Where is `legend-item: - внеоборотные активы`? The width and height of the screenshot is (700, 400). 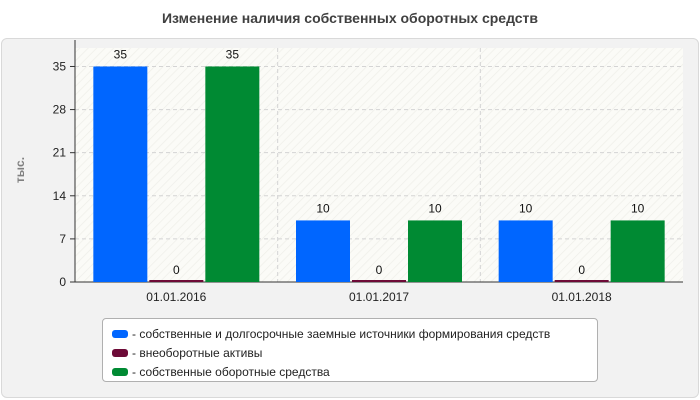
legend-item: - внеоборотные активы is located at coordinates (354, 352).